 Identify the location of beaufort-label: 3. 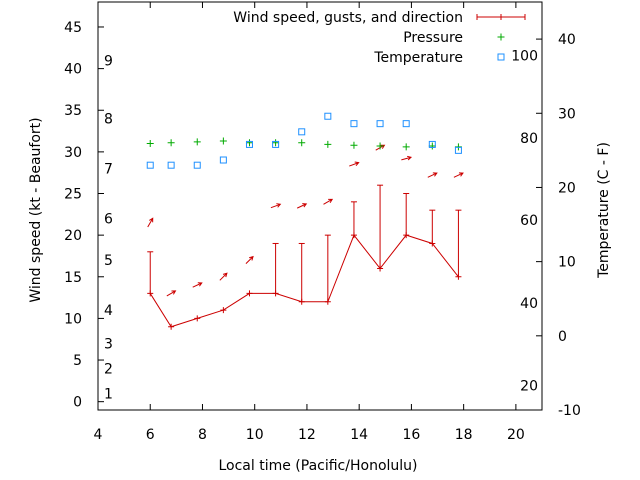
(108, 344).